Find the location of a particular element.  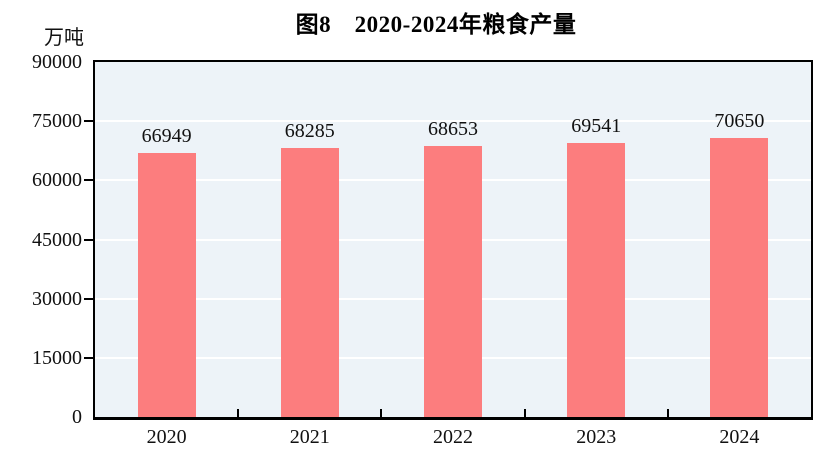

x-axis-tick-label: 2020 is located at coordinates (166, 437).